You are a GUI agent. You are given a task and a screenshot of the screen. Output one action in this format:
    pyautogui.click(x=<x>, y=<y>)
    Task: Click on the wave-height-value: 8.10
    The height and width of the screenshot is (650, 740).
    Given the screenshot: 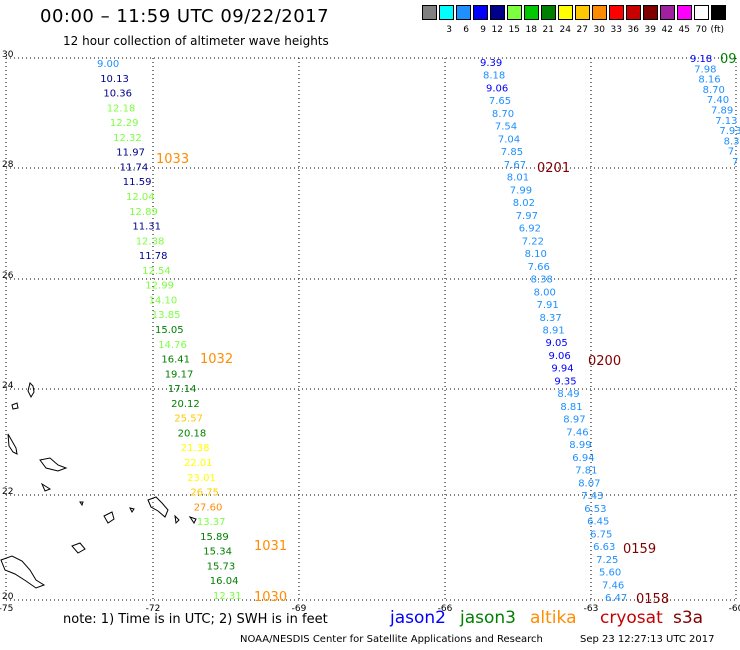 What is the action you would take?
    pyautogui.click(x=536, y=254)
    